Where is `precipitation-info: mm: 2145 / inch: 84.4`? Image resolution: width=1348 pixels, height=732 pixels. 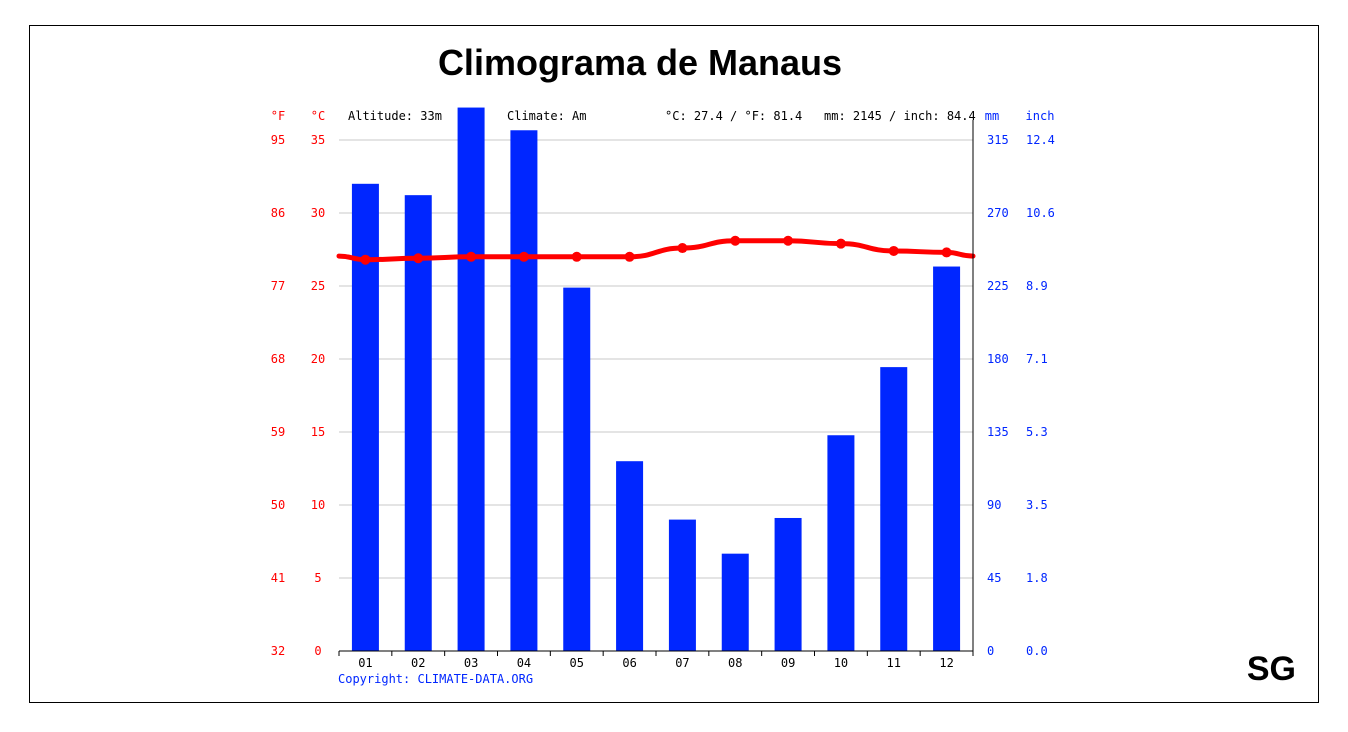
precipitation-info: mm: 2145 / inch: 84.4 is located at coordinates (900, 116).